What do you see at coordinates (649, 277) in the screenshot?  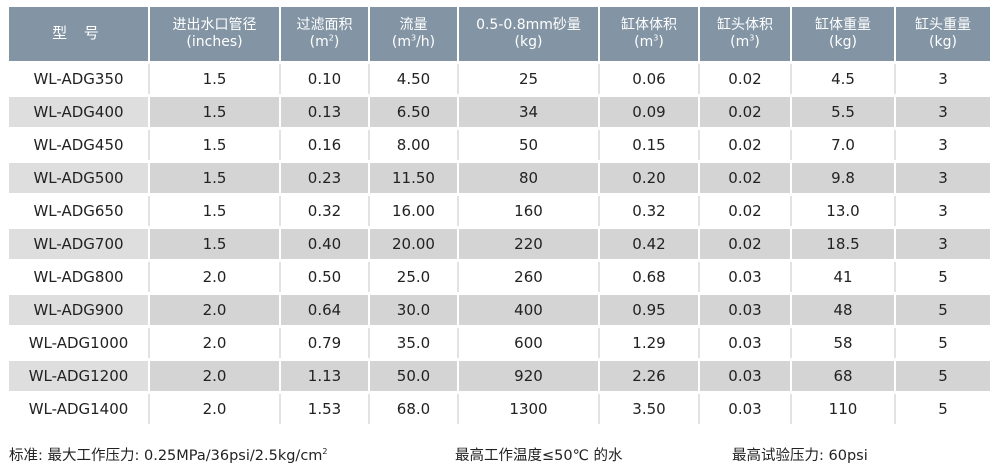 I see `cell-tank-volume: 0.68` at bounding box center [649, 277].